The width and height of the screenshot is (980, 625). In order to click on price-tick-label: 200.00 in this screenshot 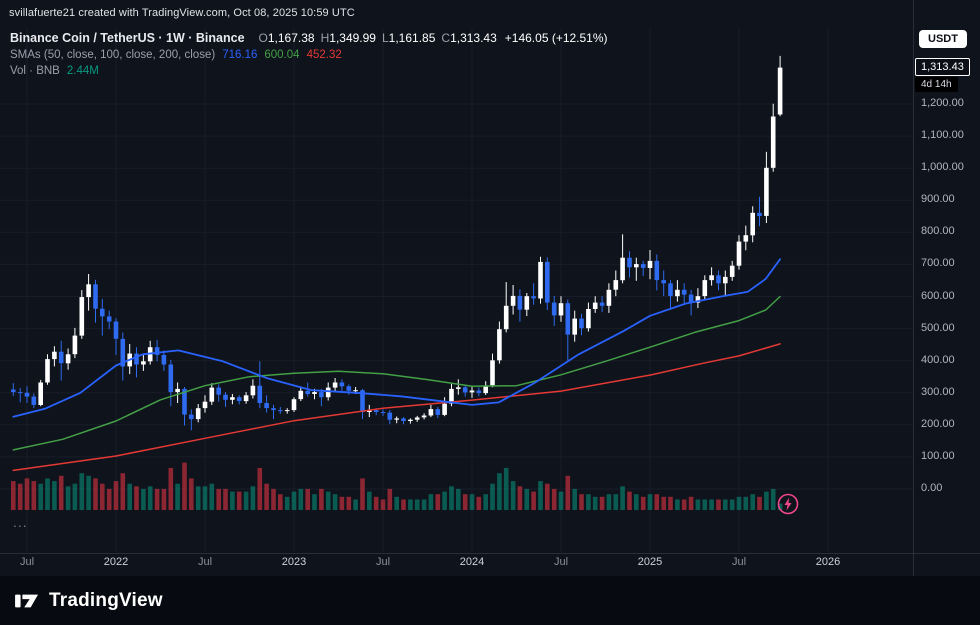, I will do `click(938, 424)`.